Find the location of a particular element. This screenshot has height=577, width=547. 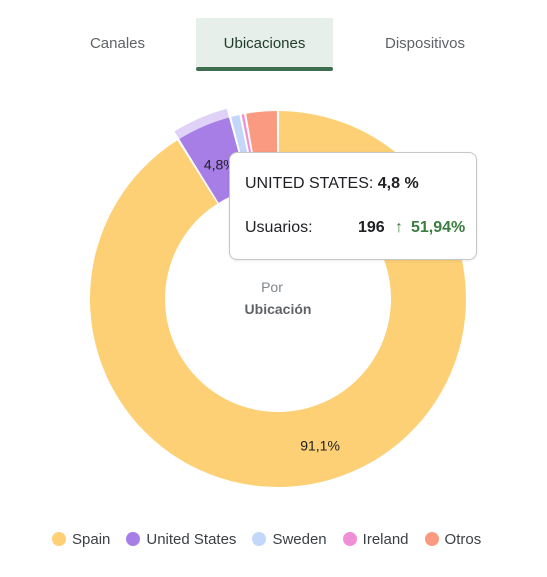

center-label-line2: Ubicación is located at coordinates (278, 309).